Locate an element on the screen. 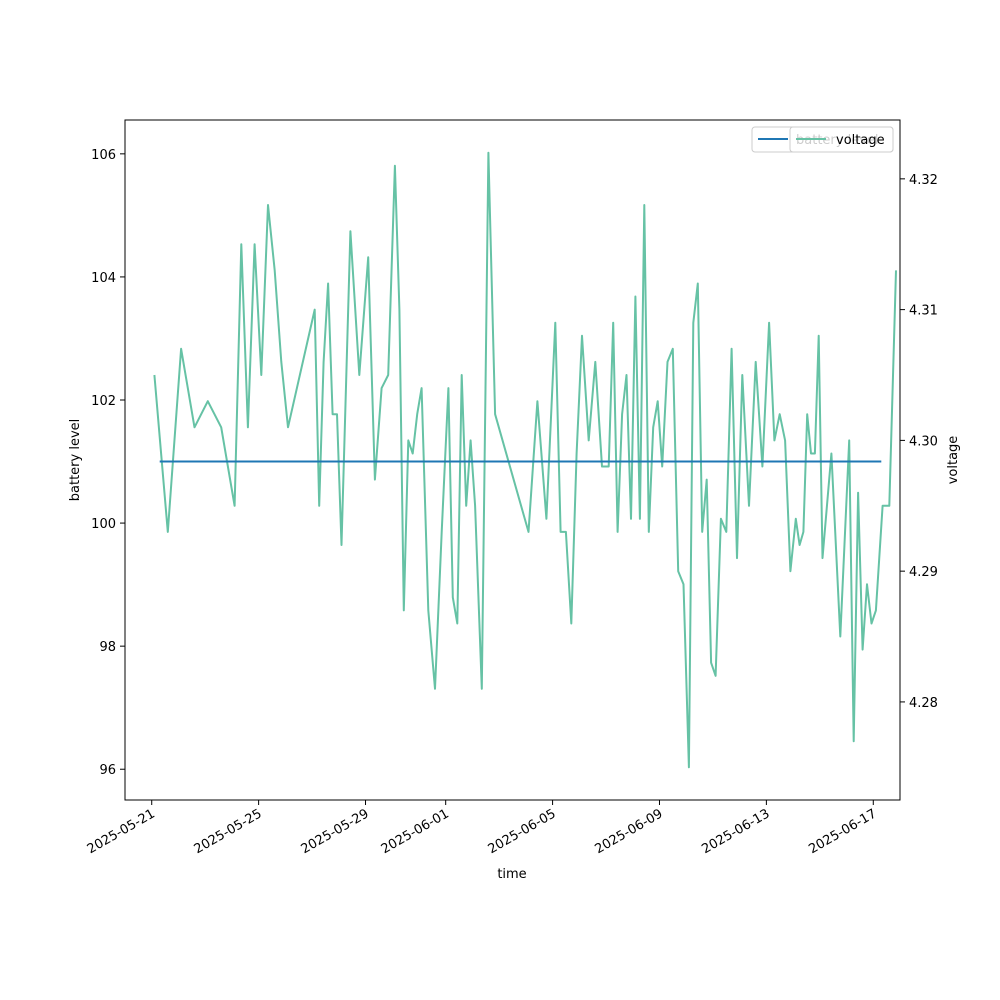 The image size is (1000, 1000). x-tick-label: 2025-05-29 is located at coordinates (335, 831).